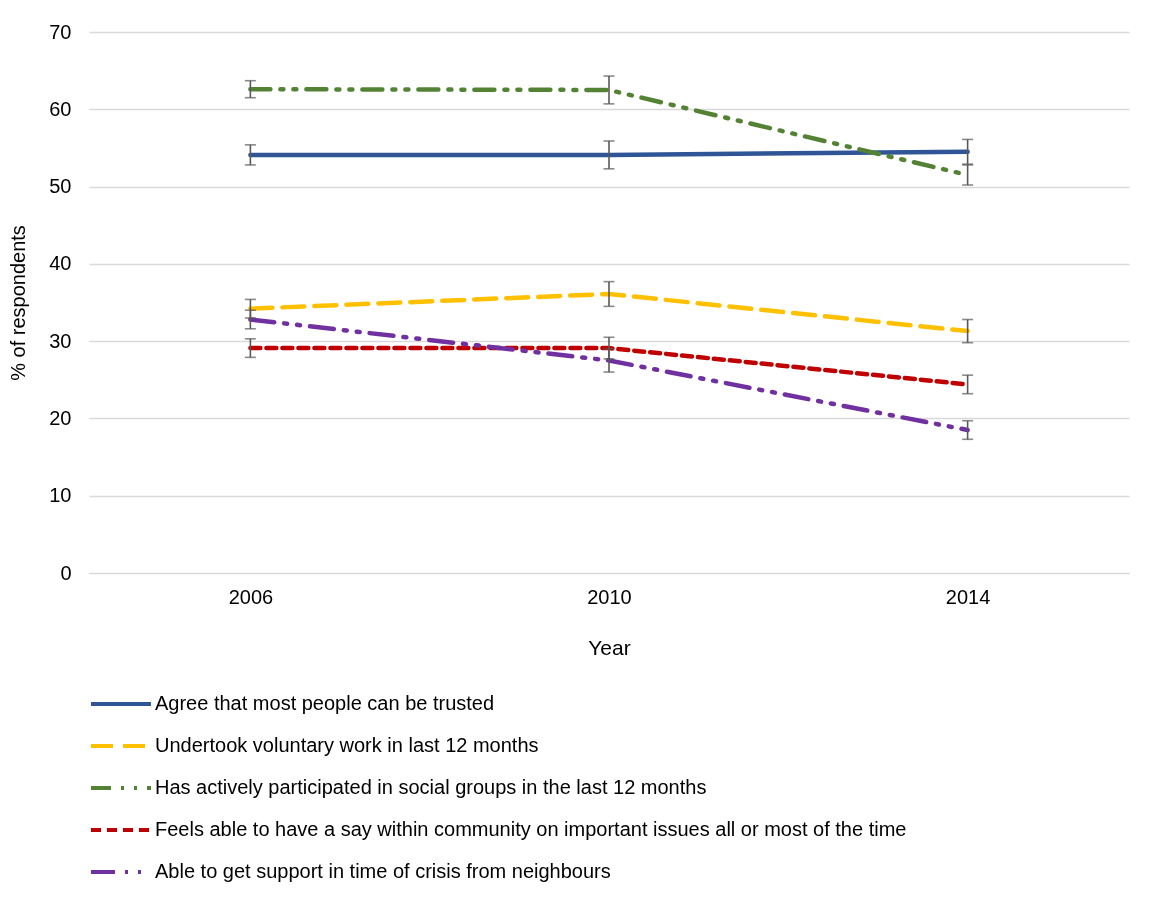  What do you see at coordinates (431, 787) in the screenshot?
I see `legend-label: Has actively participated in social groups in the last 12 months` at bounding box center [431, 787].